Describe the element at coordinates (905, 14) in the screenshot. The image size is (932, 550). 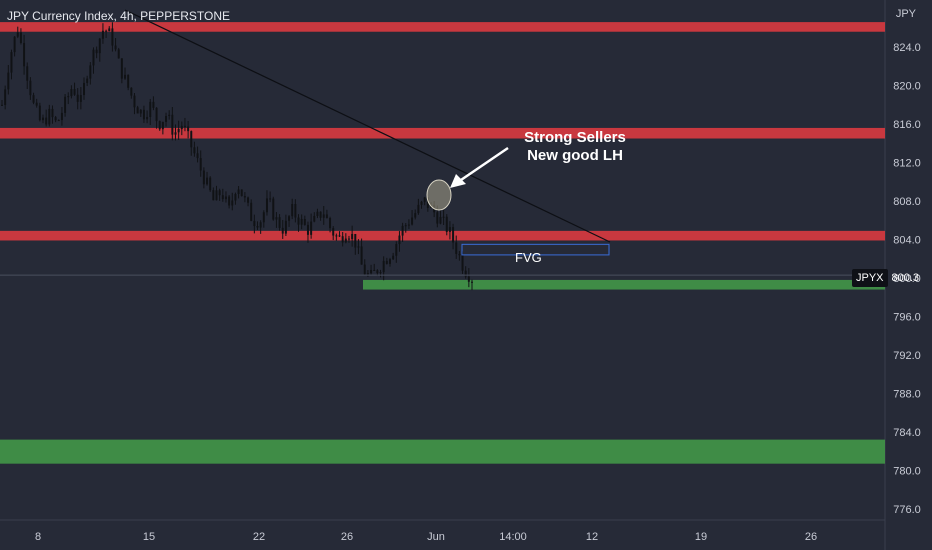
I see `axis-currency-label: JPY` at that location.